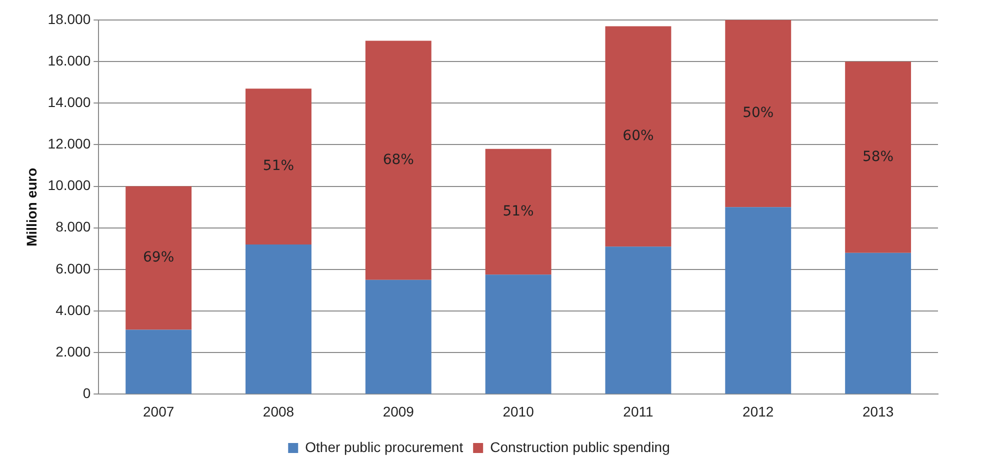  What do you see at coordinates (638, 411) in the screenshot?
I see `x-tick-label: 2011` at bounding box center [638, 411].